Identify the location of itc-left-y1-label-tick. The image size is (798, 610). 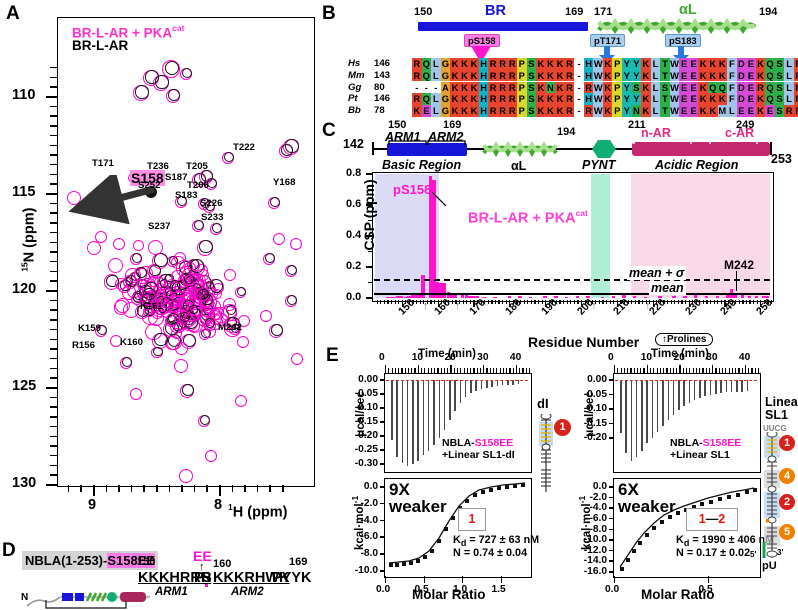
(382, 380).